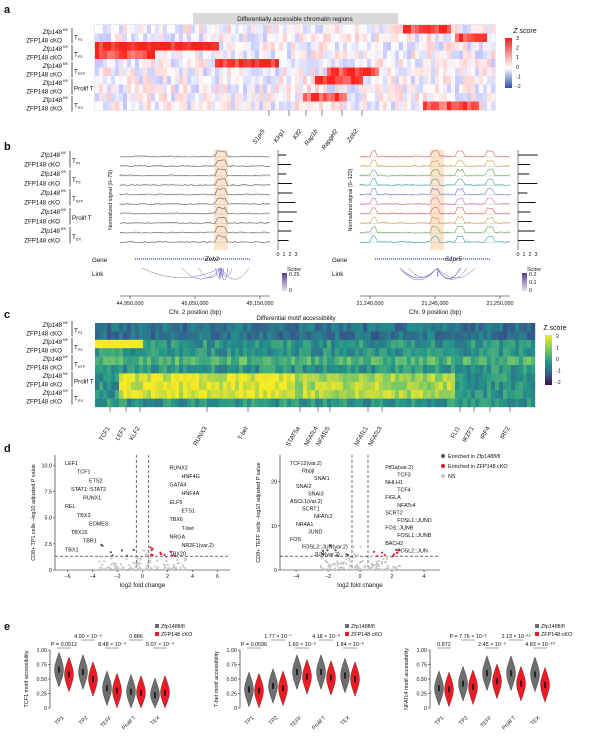 This screenshot has height=742, width=606. Describe the element at coordinates (518, 255) in the screenshot. I see `bar-tick: 0` at that location.